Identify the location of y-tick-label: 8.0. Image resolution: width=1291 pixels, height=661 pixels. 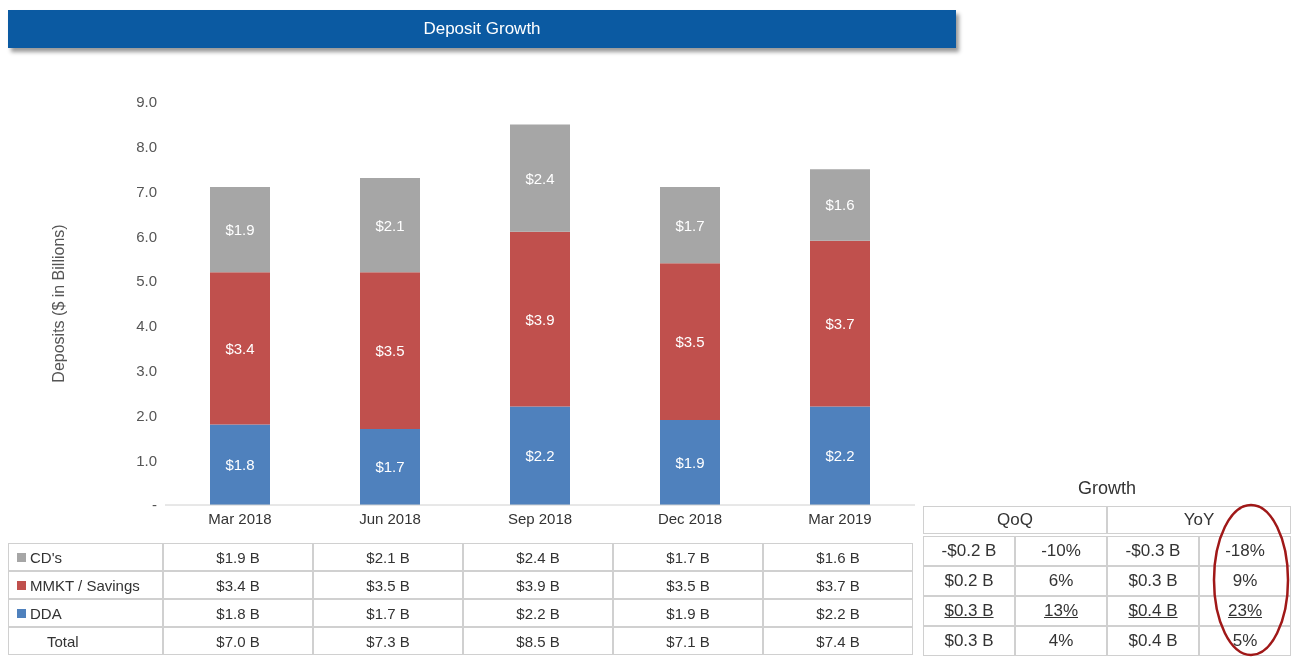
(146, 147).